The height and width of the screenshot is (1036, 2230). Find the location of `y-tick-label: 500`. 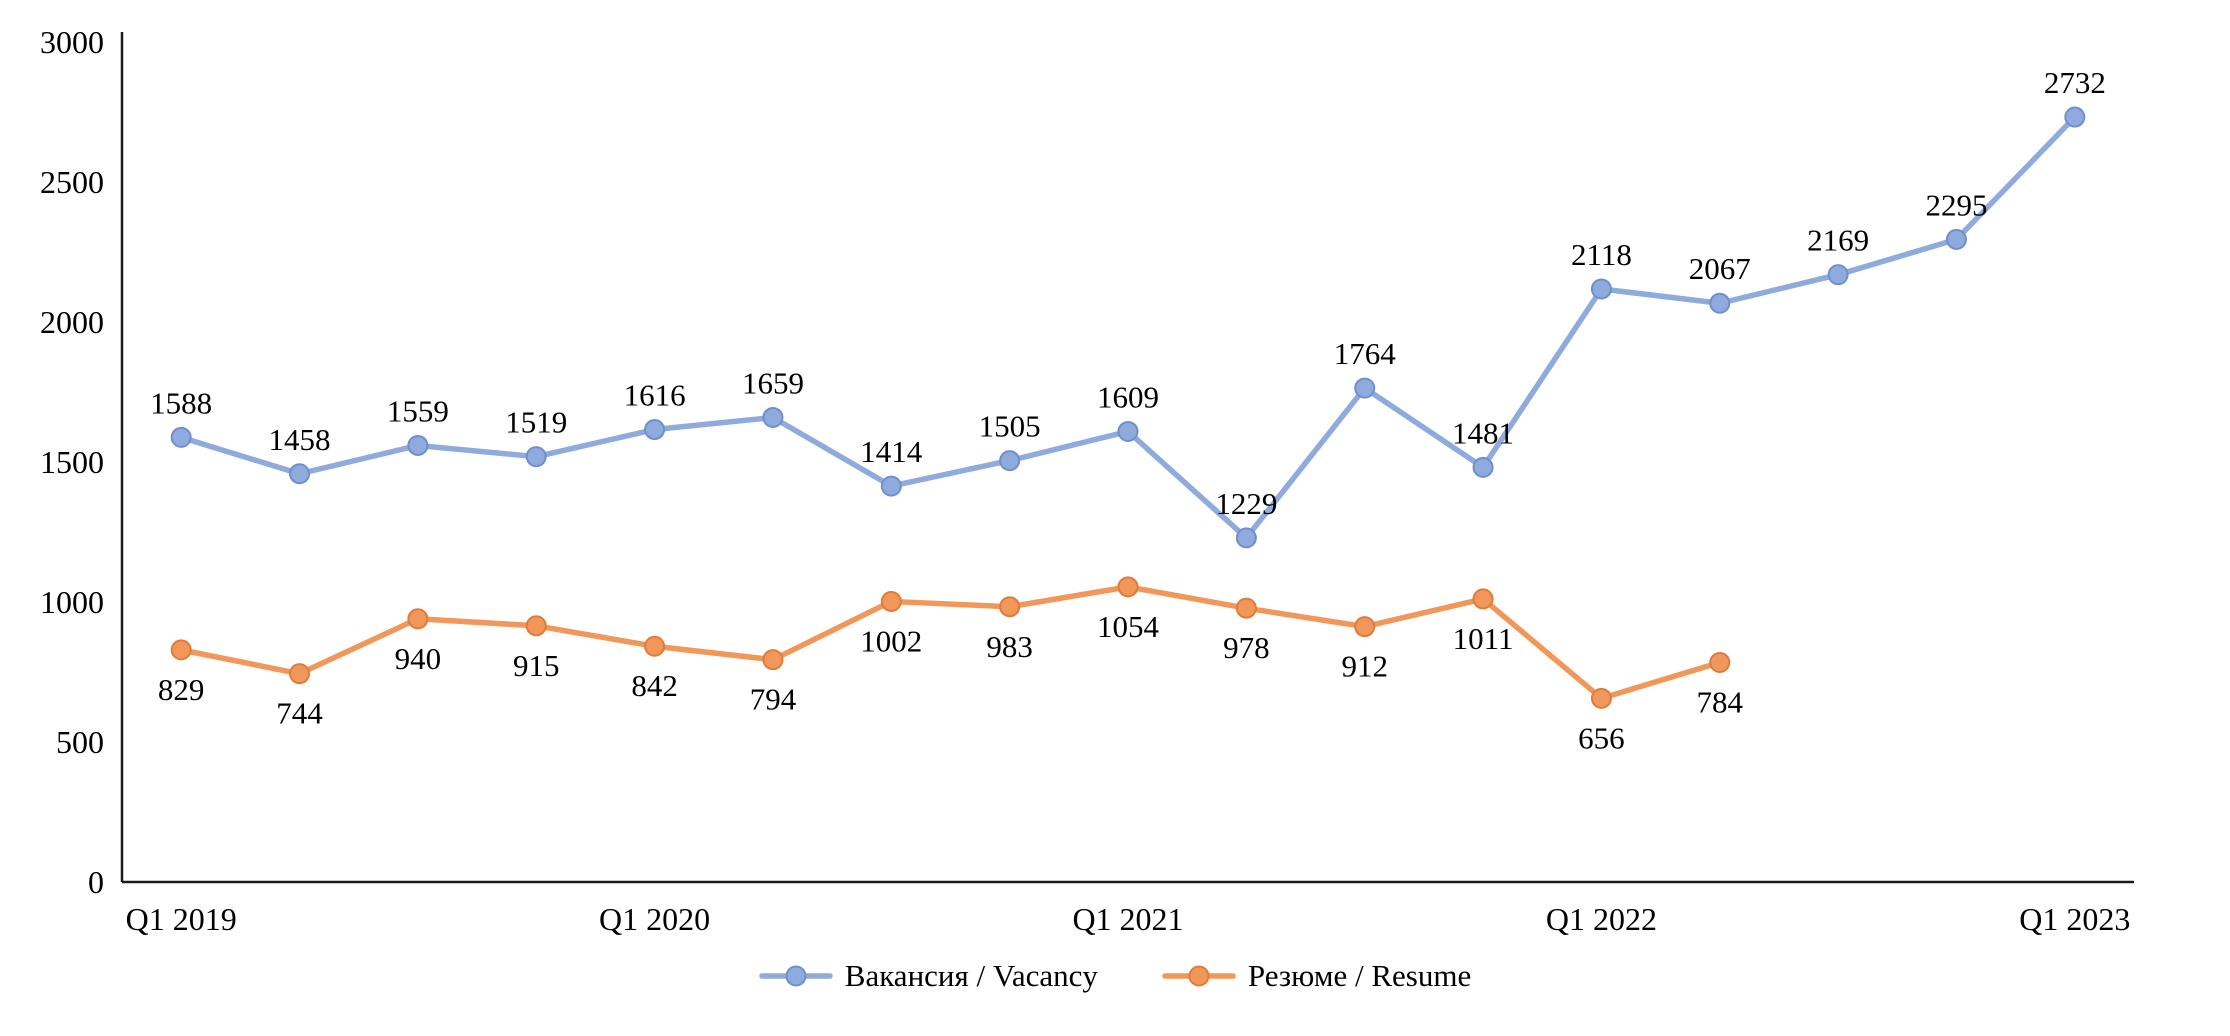

y-tick-label: 500 is located at coordinates (80, 742).